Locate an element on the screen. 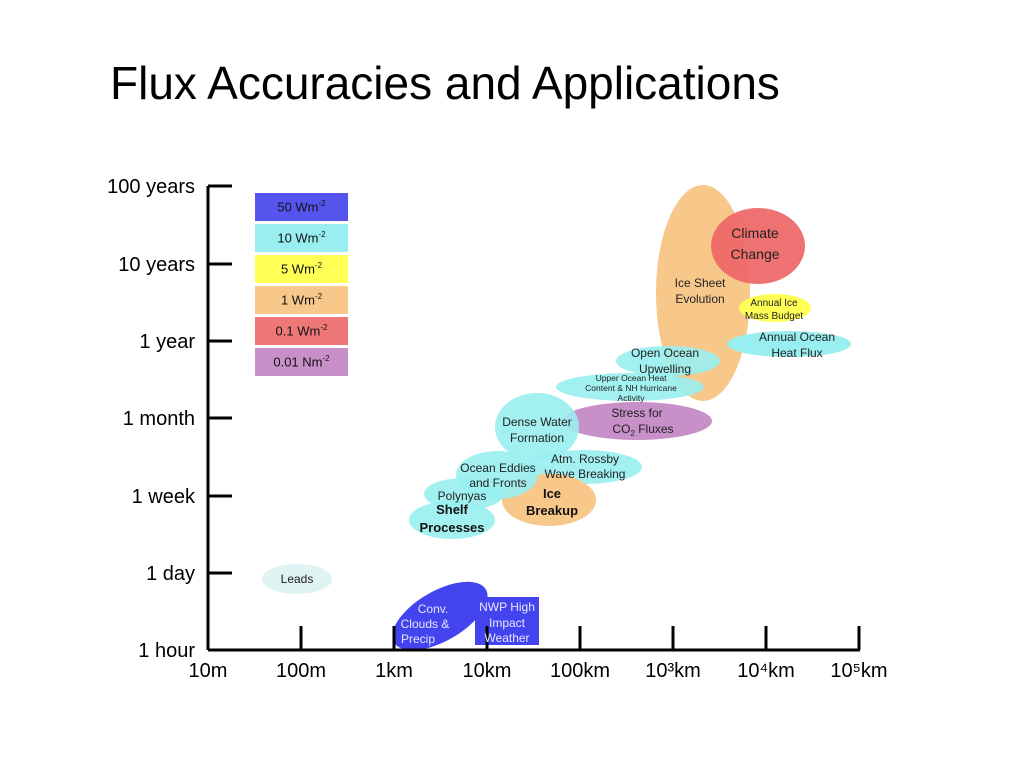  region-shelf-processes is located at coordinates (452, 520).